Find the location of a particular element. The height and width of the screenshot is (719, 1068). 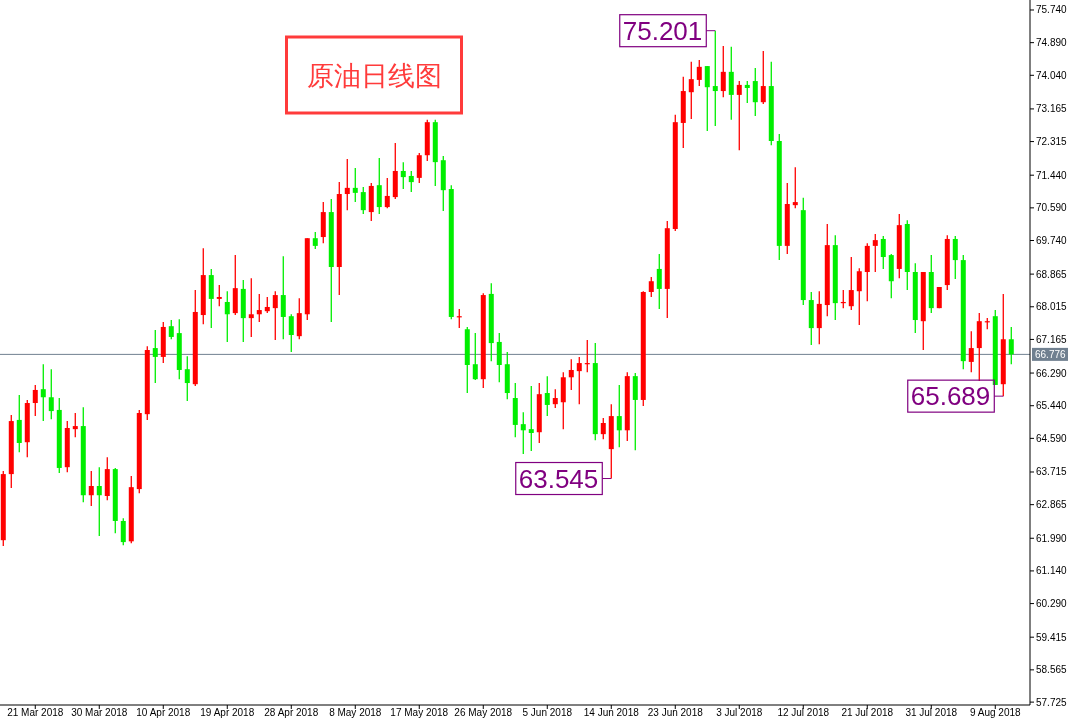

note: 75.201 is located at coordinates (667, 31).